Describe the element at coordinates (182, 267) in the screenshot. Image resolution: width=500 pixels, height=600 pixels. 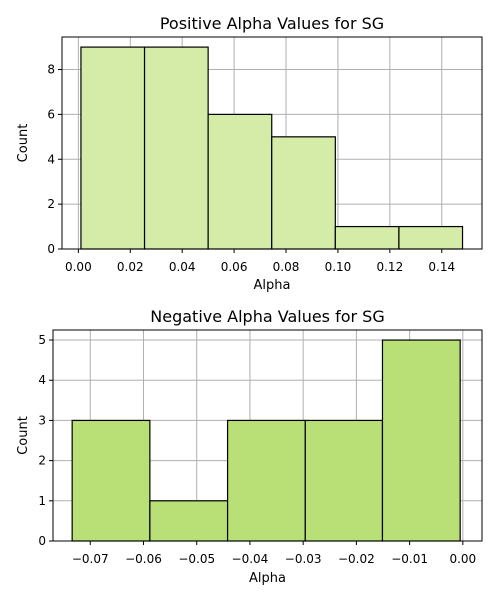
I see `chart-0-x-tick-label-2: 0.04` at that location.